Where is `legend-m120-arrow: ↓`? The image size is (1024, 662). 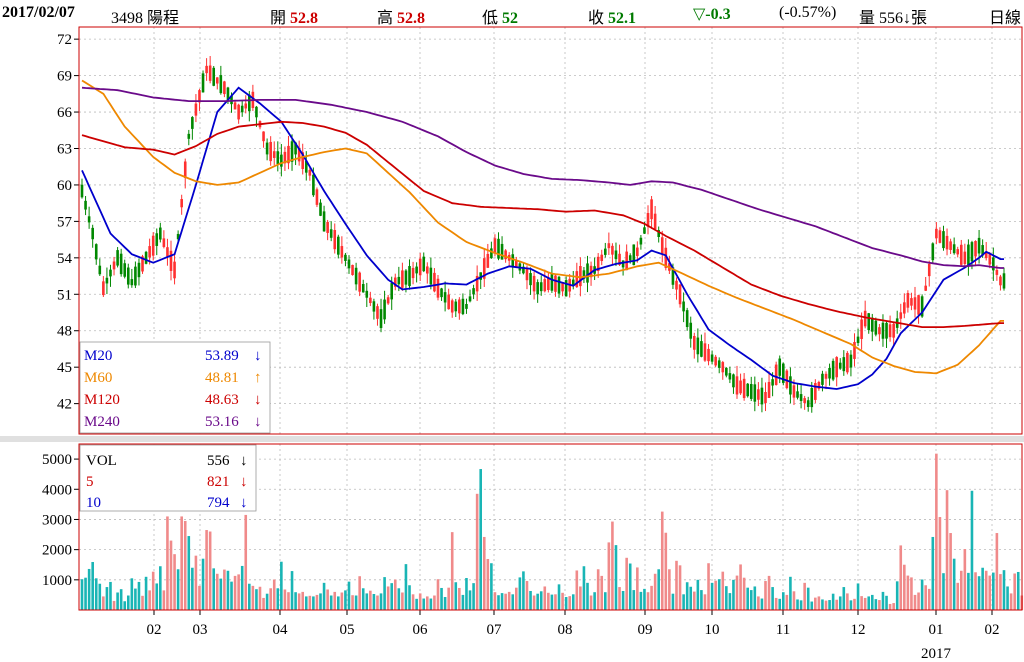
legend-m120-arrow: ↓ is located at coordinates (258, 400).